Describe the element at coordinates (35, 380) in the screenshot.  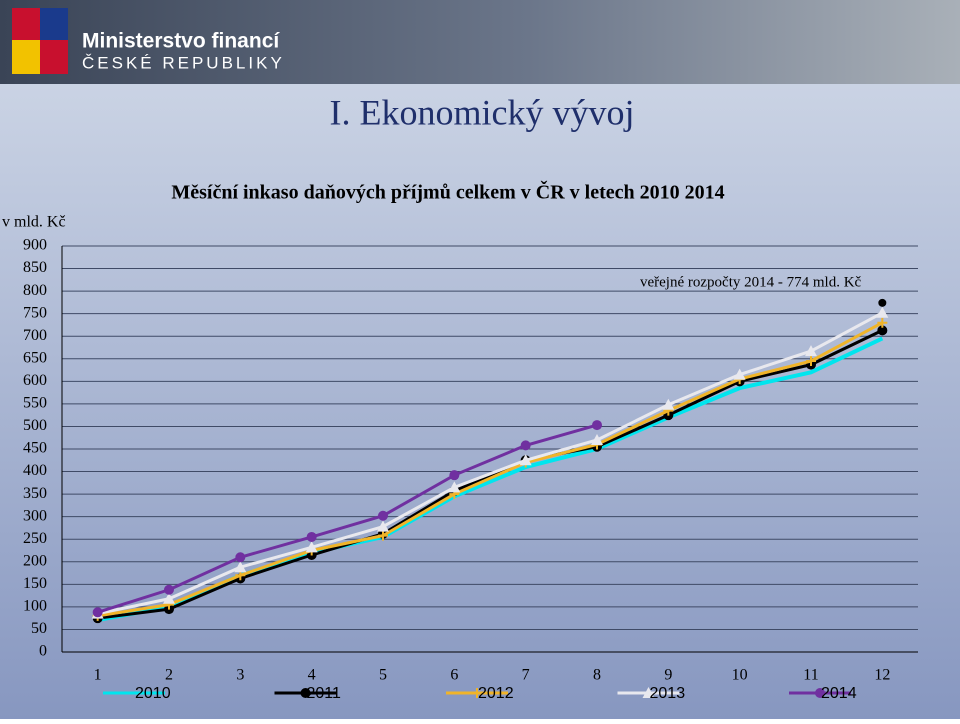
I see `y-tick-label: 600` at that location.